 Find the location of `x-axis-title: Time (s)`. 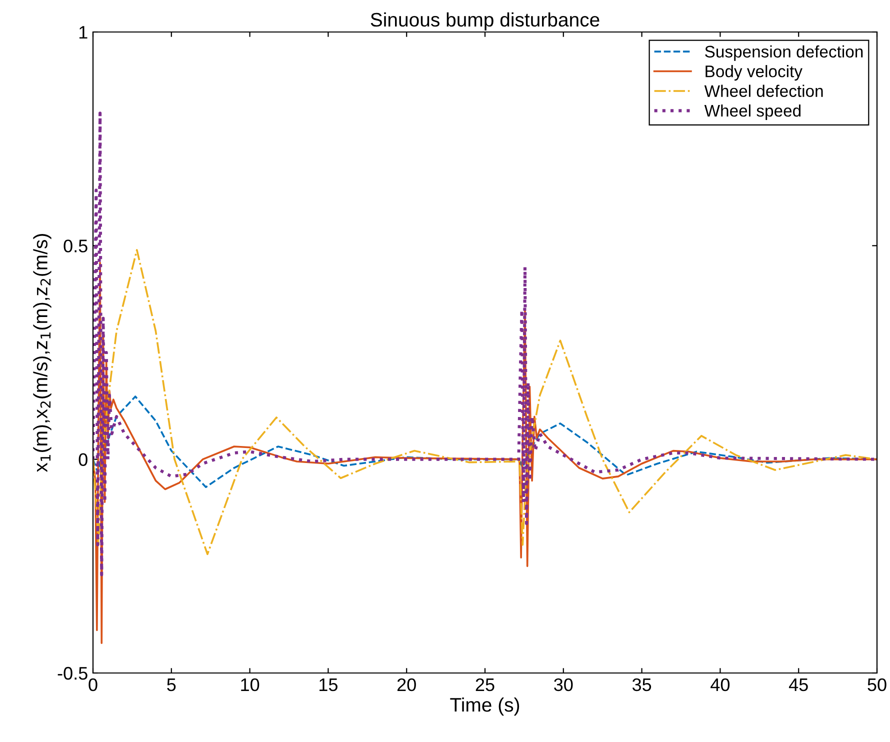

x-axis-title: Time (s) is located at coordinates (485, 706).